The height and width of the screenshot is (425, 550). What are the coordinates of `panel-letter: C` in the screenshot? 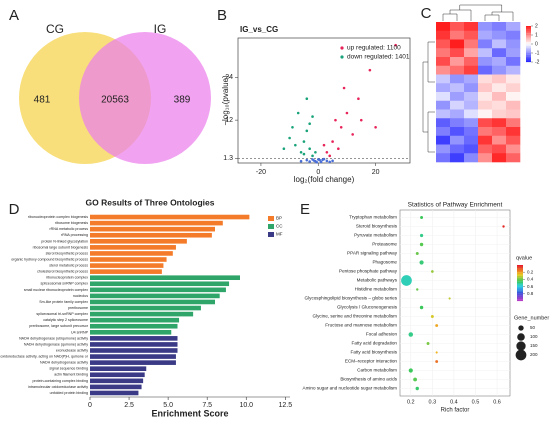 It's located at (426, 13).